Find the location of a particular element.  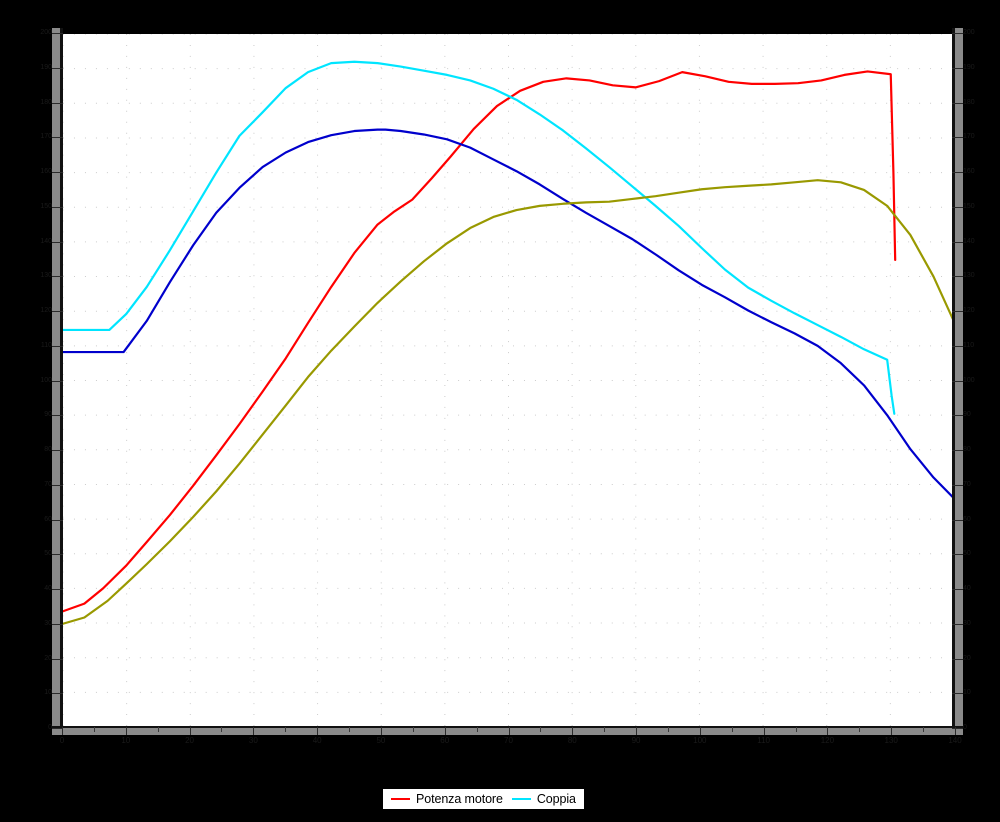

y-tick-label: 190 is located at coordinates (46, 67).